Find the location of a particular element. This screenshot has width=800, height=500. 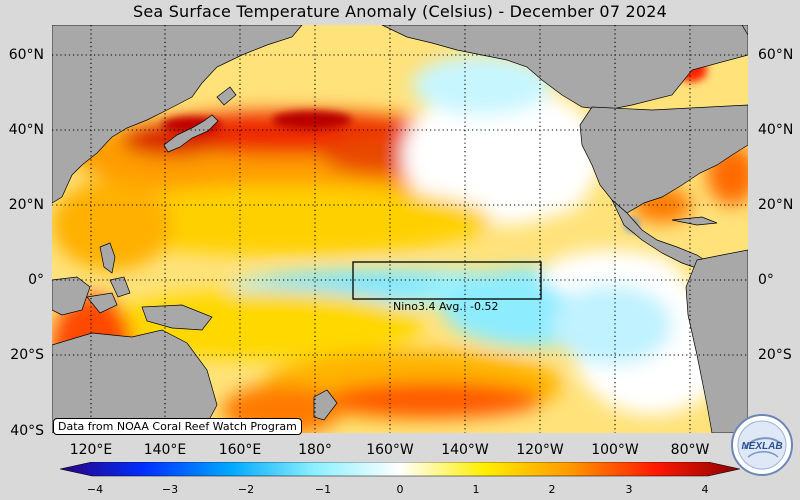

lat-label-40s-left: 40°S is located at coordinates (27, 431).